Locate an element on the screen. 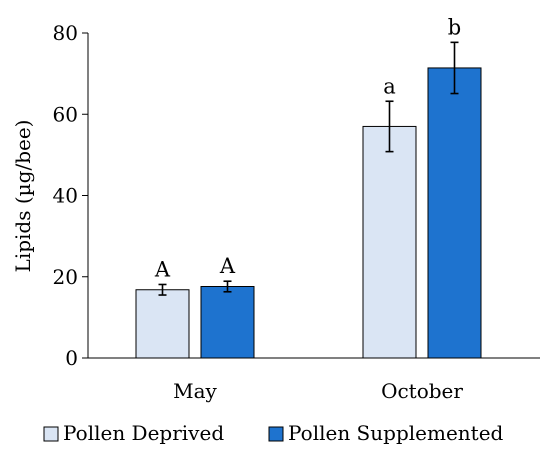  x-axis-ticks: May October is located at coordinates (318, 391).